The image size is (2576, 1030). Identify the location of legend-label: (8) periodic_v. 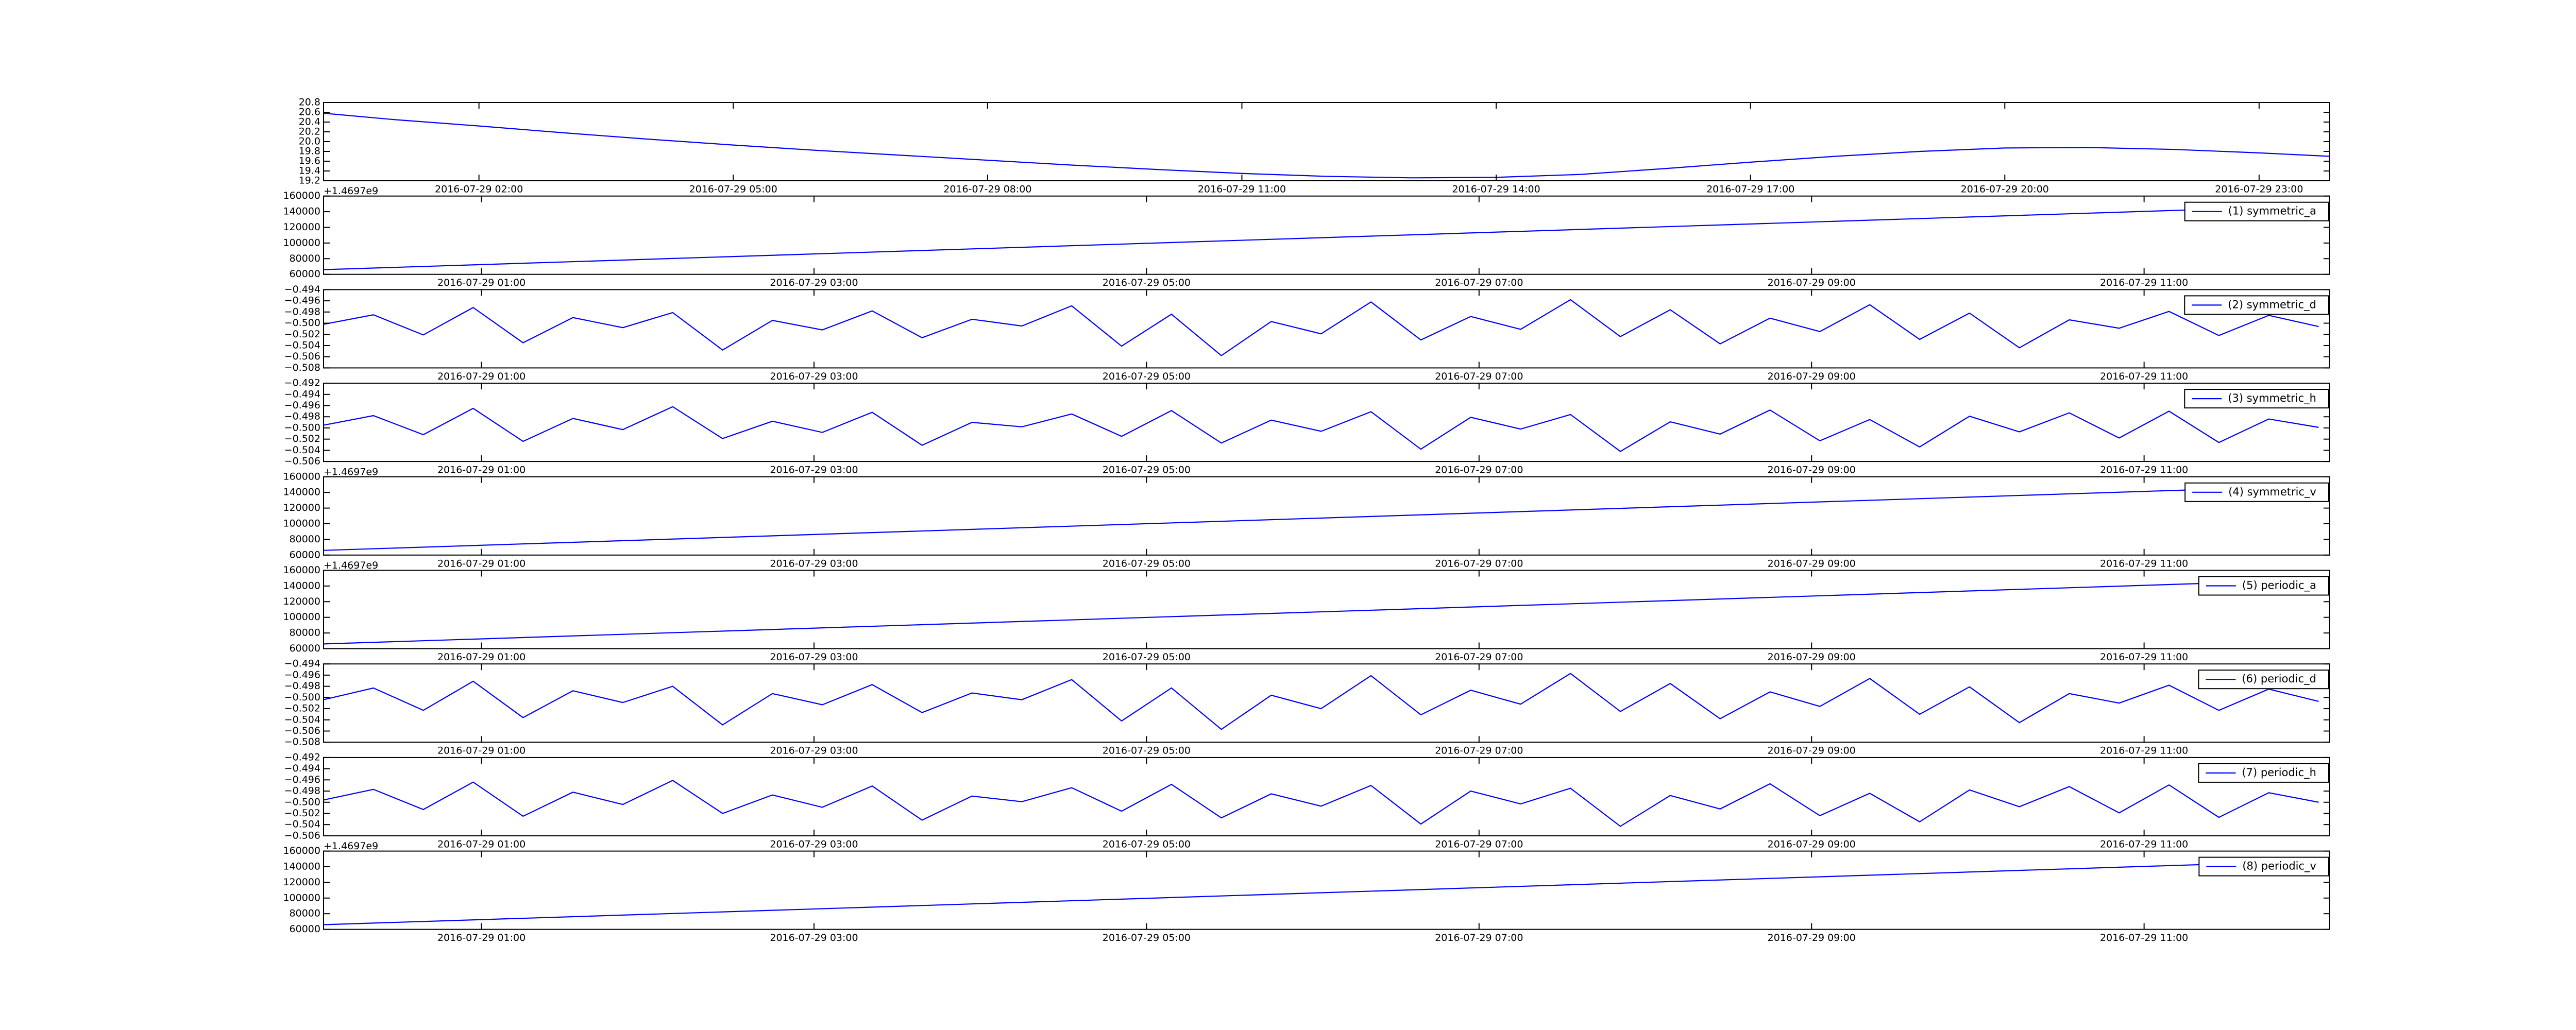
(2279, 866).